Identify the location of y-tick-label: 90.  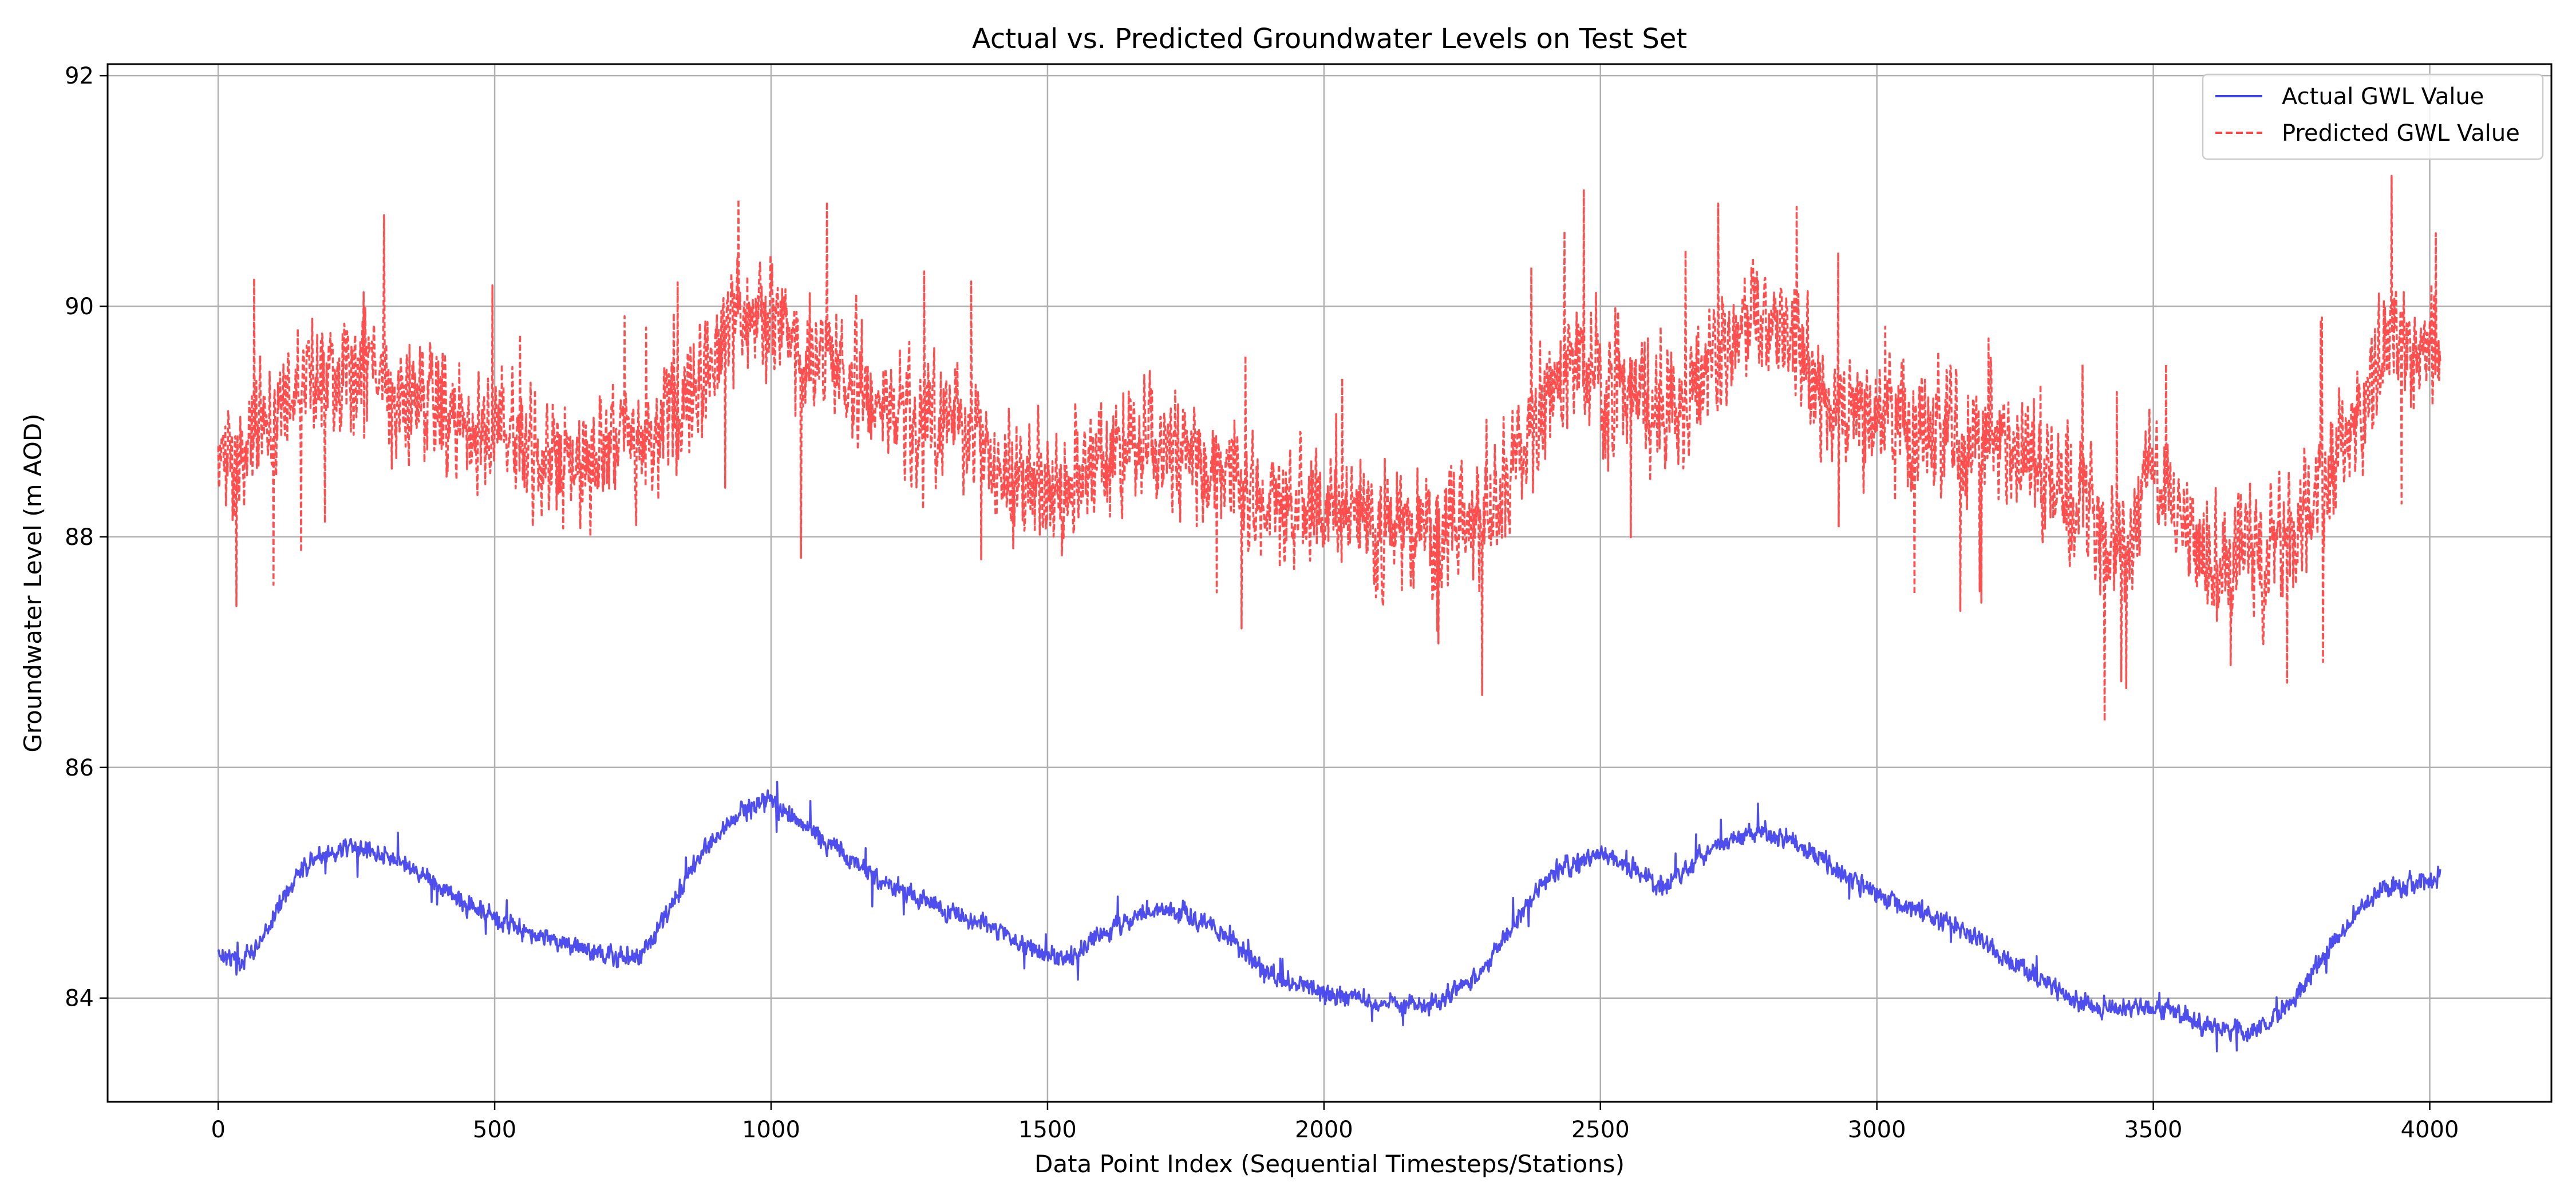
(79, 307).